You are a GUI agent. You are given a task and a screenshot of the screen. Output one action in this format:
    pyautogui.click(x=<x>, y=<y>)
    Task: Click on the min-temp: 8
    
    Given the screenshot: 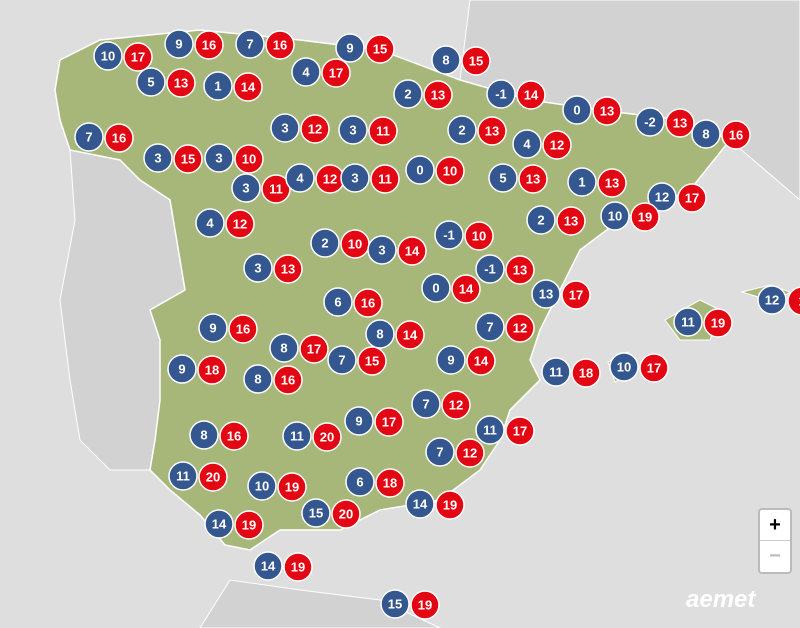 What is the action you would take?
    pyautogui.click(x=257, y=379)
    